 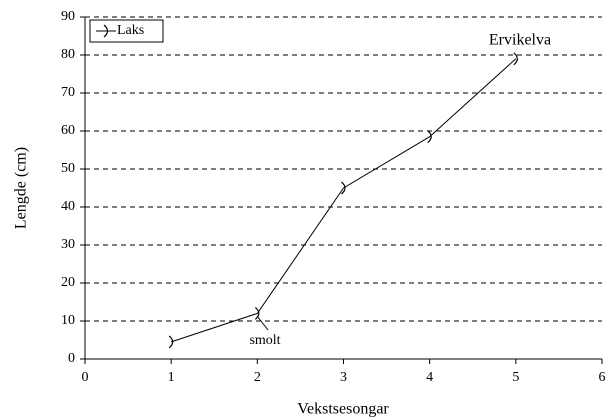 What do you see at coordinates (171, 377) in the screenshot?
I see `x-tick-label: 1` at bounding box center [171, 377].